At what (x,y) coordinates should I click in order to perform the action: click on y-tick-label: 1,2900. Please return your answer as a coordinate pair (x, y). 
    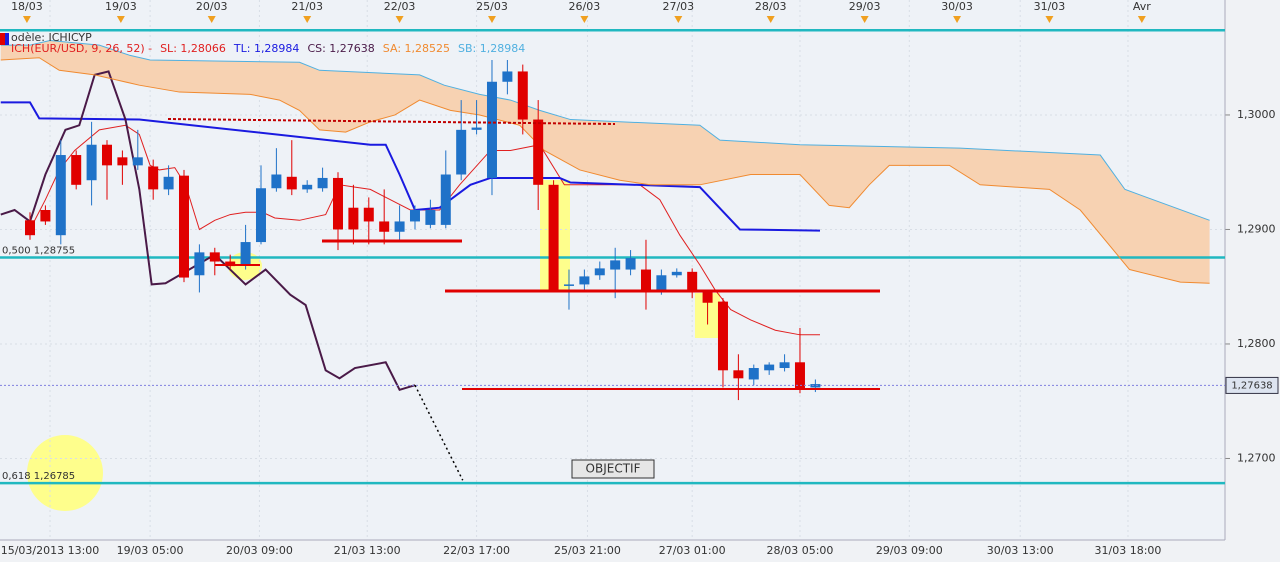
    Looking at the image, I should click on (1256, 228).